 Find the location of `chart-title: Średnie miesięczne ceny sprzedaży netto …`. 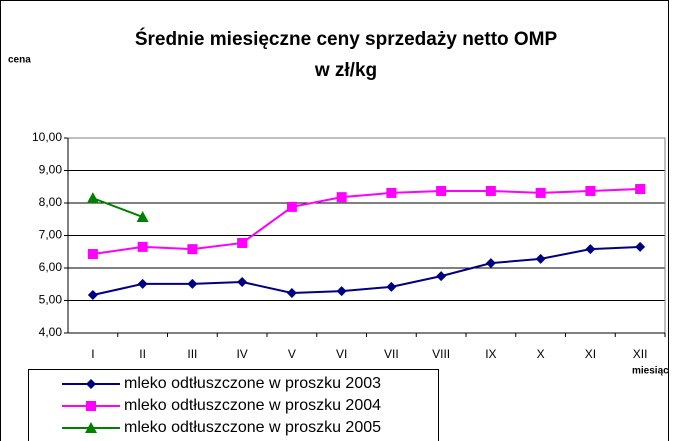

chart-title: Średnie miesięczne ceny sprzedaży netto … is located at coordinates (346, 39).